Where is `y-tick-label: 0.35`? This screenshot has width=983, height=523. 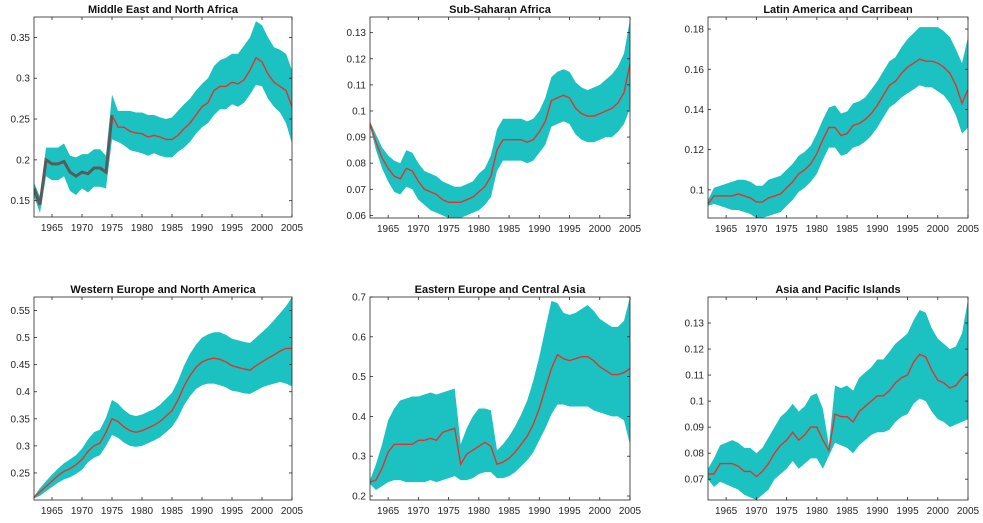 y-tick-label: 0.35 is located at coordinates (21, 419).